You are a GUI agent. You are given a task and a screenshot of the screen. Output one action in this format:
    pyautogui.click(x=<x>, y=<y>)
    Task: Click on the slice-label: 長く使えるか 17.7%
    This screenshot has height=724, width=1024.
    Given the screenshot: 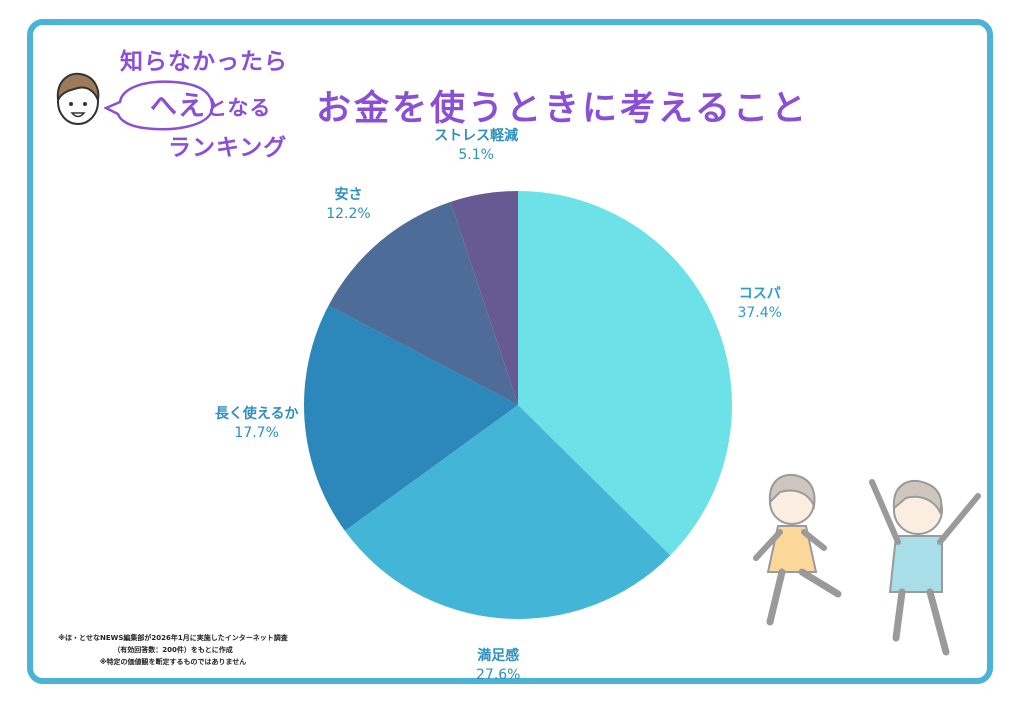 What is the action you would take?
    pyautogui.click(x=257, y=424)
    